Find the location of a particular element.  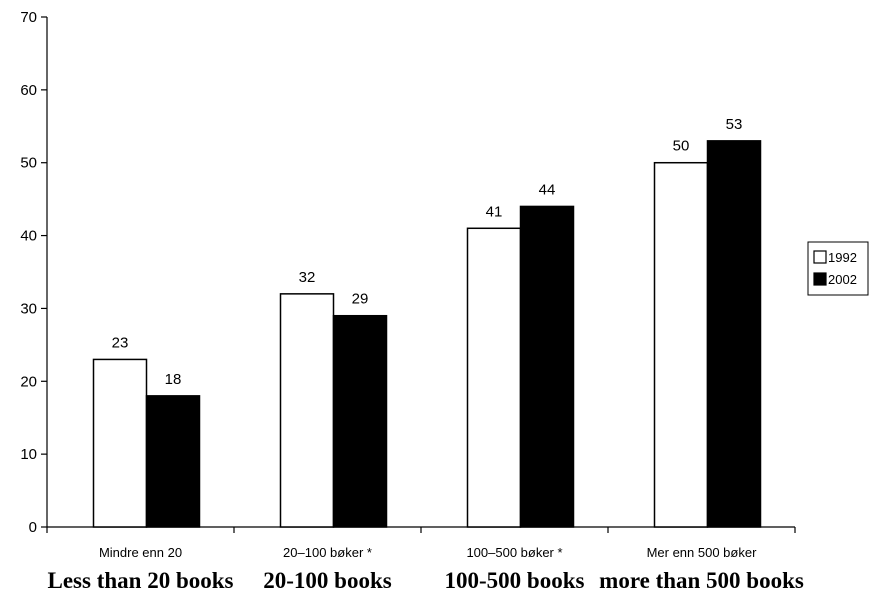

y-tick-label: 40 is located at coordinates (28, 236).